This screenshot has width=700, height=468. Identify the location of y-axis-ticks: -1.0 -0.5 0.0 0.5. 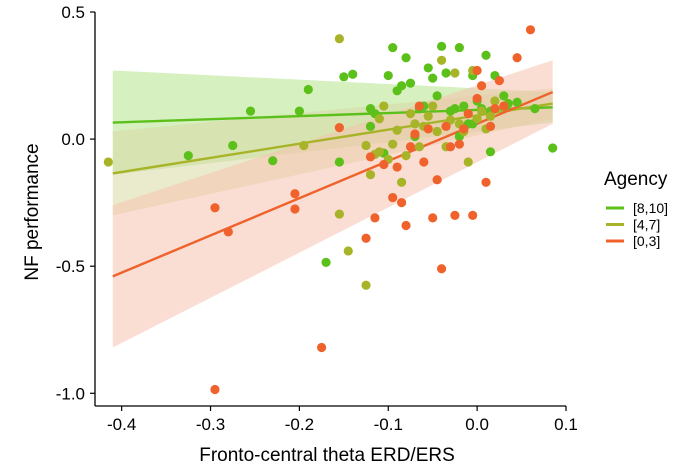
(75, 203).